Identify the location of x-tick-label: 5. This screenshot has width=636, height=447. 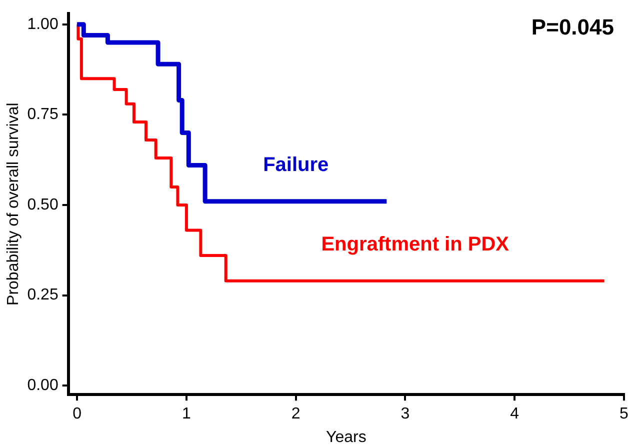
(624, 414).